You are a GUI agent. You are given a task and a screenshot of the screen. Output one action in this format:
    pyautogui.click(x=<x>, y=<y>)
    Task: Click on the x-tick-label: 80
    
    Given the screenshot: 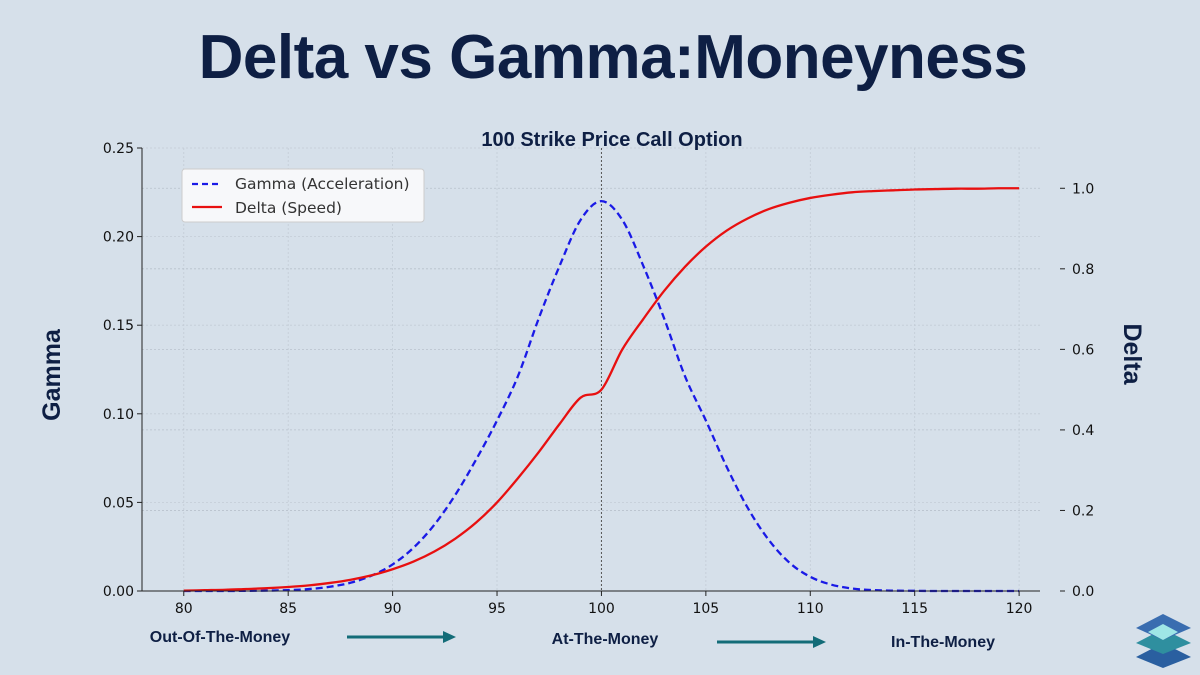 What is the action you would take?
    pyautogui.click(x=184, y=609)
    